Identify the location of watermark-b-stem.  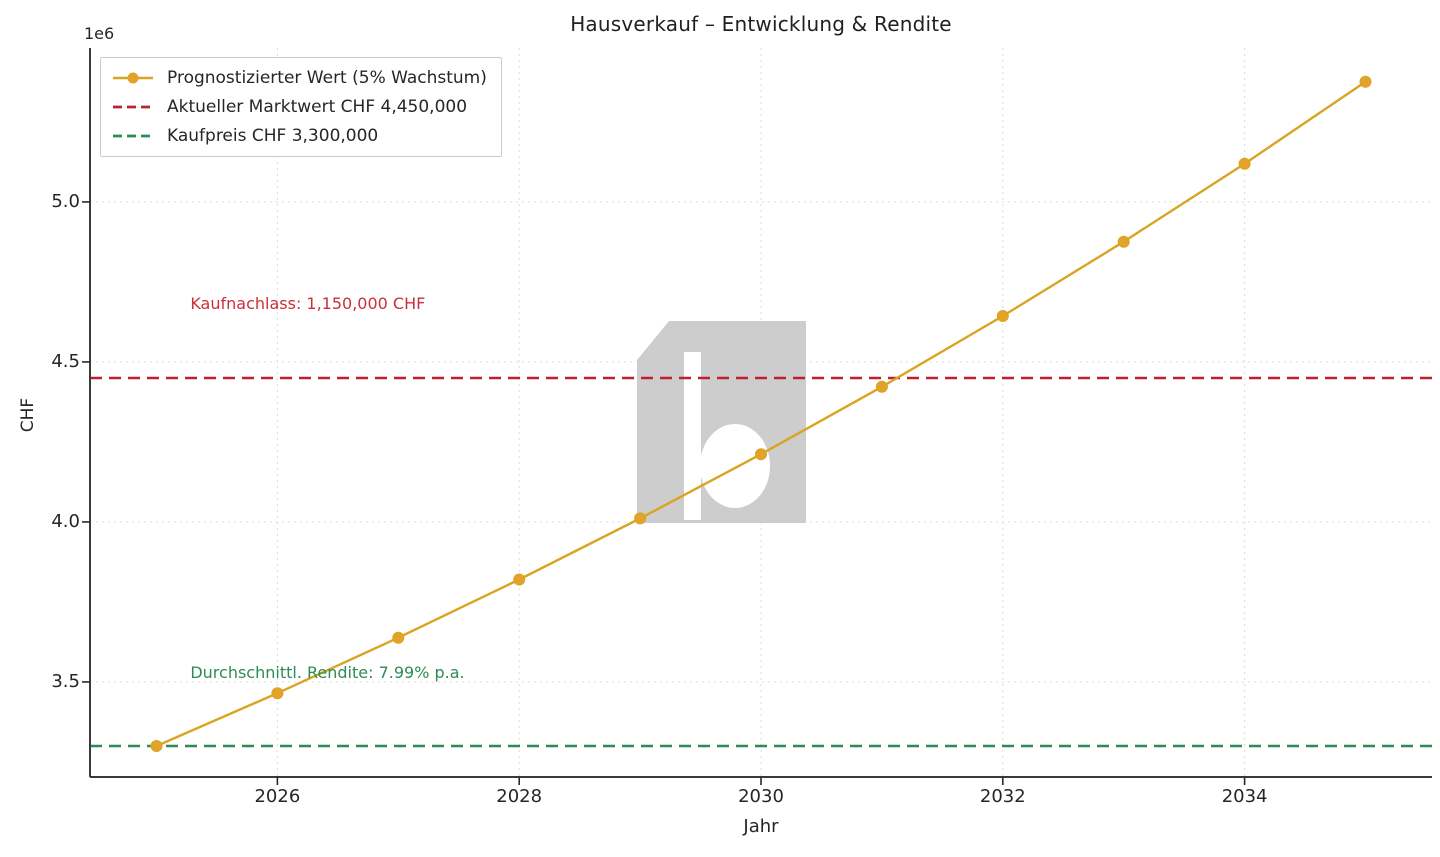
(692, 436).